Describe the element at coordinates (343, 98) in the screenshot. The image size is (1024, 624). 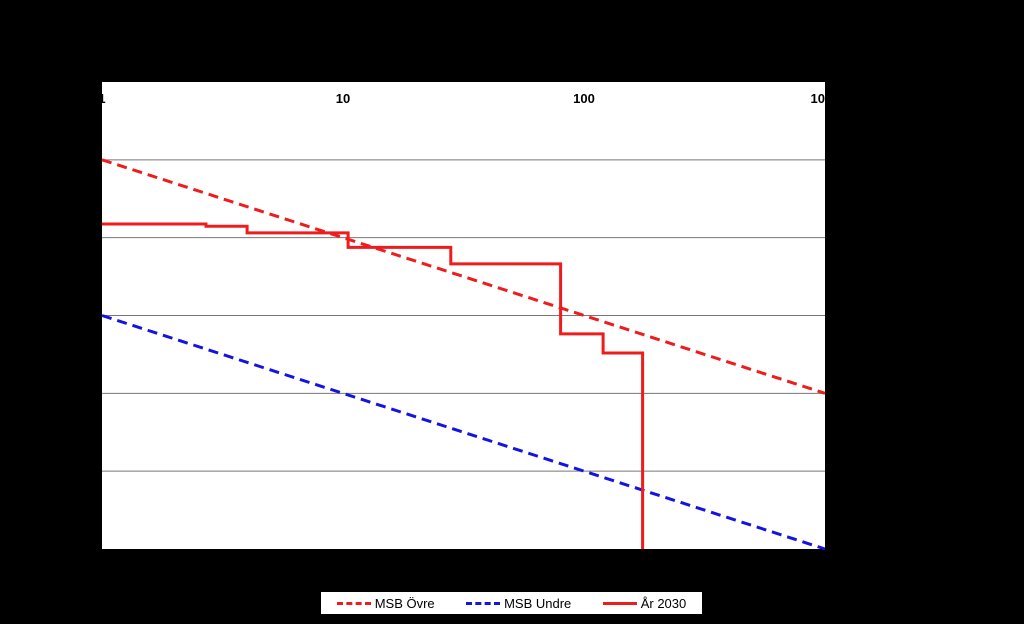
I see `x-tick-label: 10` at that location.